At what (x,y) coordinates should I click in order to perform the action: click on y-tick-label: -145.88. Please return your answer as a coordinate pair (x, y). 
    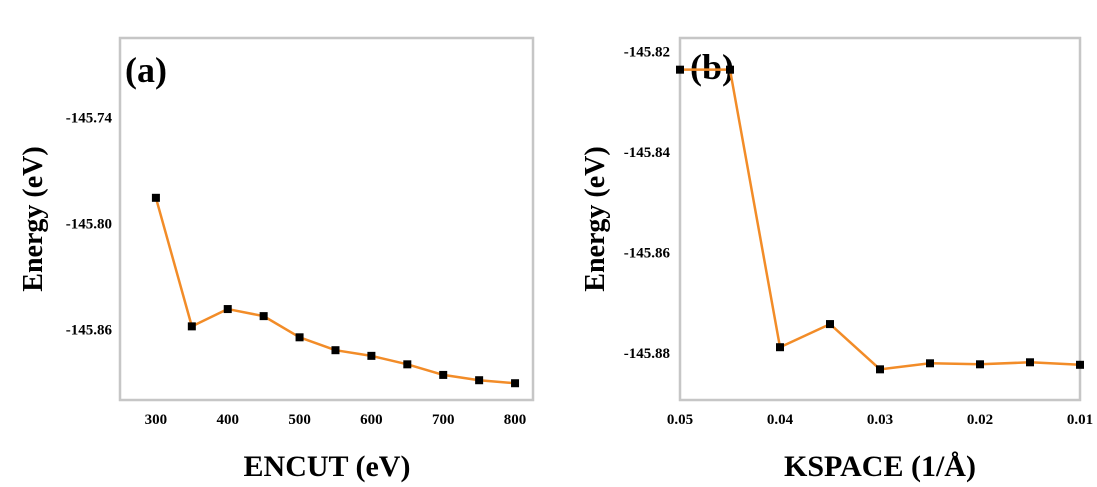
    Looking at the image, I should click on (647, 354).